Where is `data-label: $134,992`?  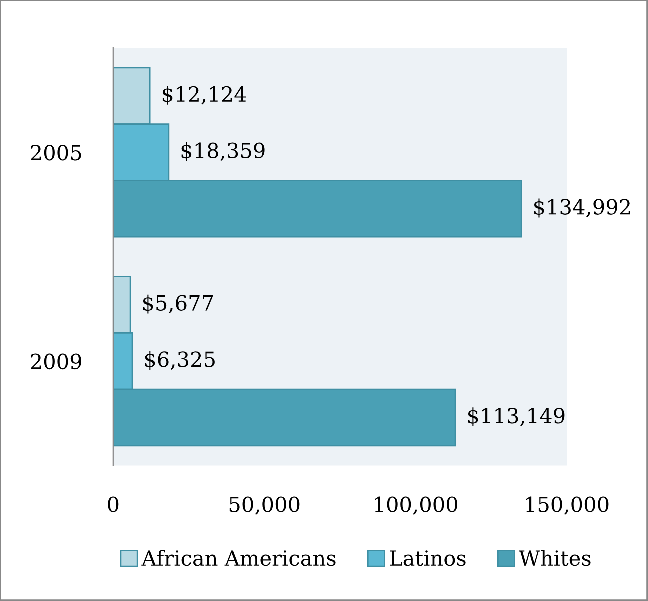
data-label: $134,992 is located at coordinates (582, 208).